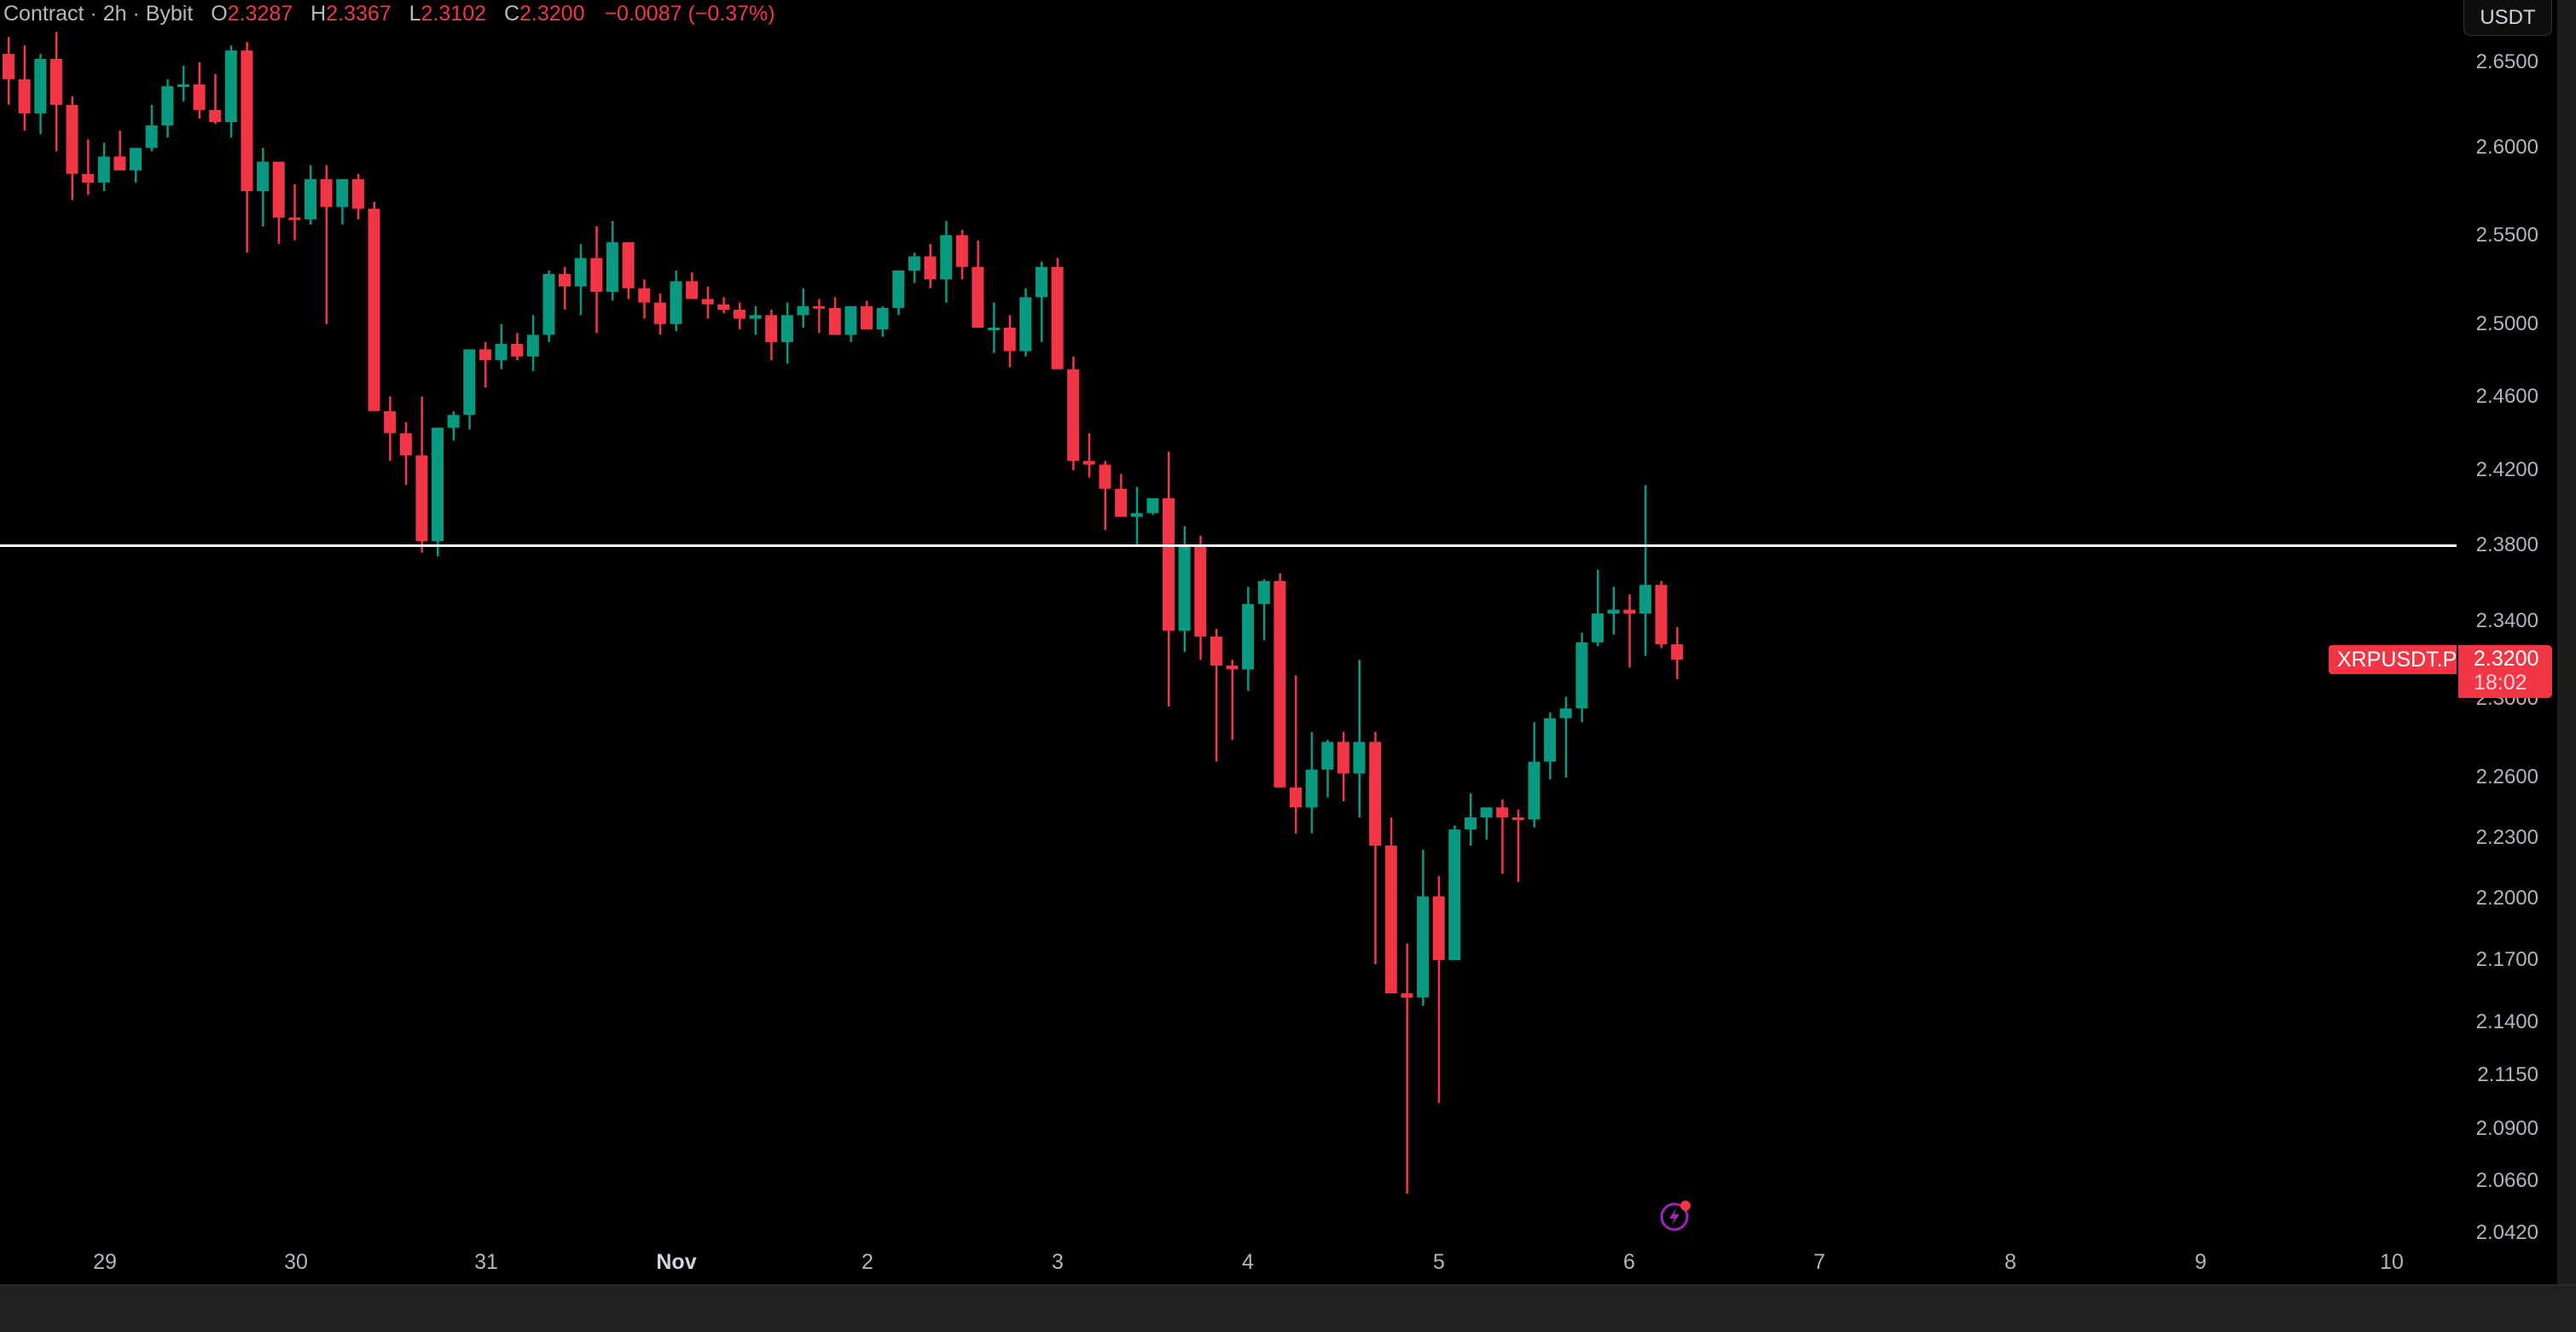 This screenshot has height=1332, width=2576. I want to click on legend-low-label: L, so click(415, 14).